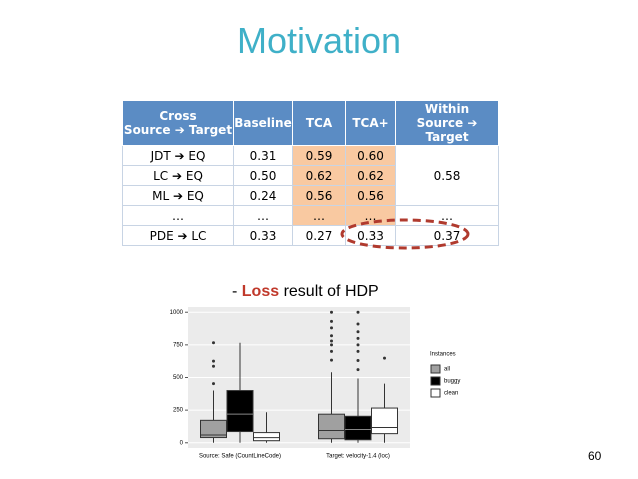  What do you see at coordinates (177, 313) in the screenshot?
I see `y-tick-label: 1000` at bounding box center [177, 313].